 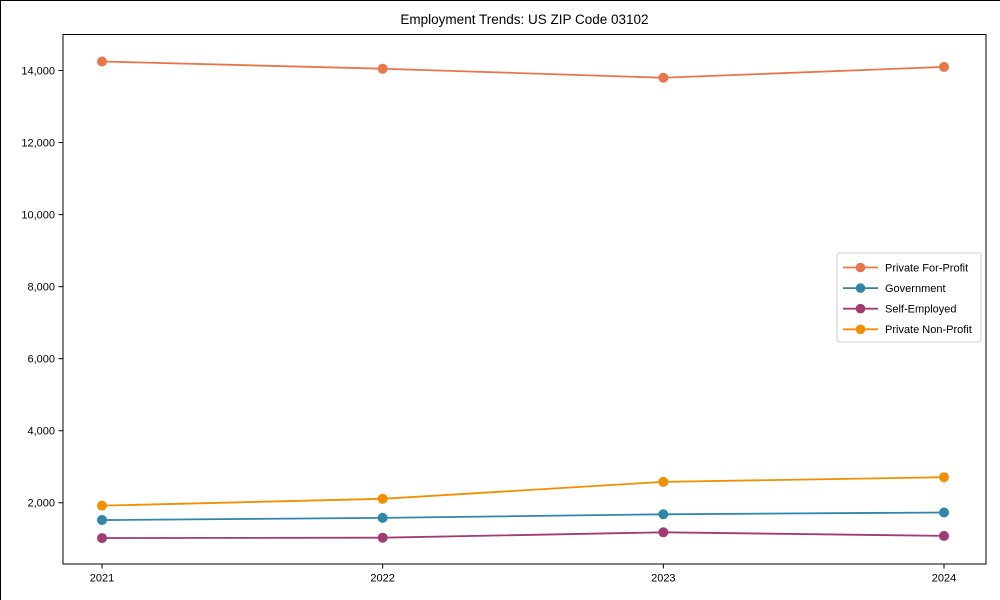 What do you see at coordinates (41, 504) in the screenshot?
I see `y-tick-label: 2,000` at bounding box center [41, 504].